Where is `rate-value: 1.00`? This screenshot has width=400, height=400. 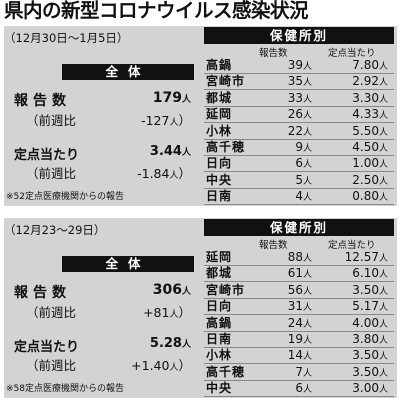
rate-value: 1.00 is located at coordinates (365, 163).